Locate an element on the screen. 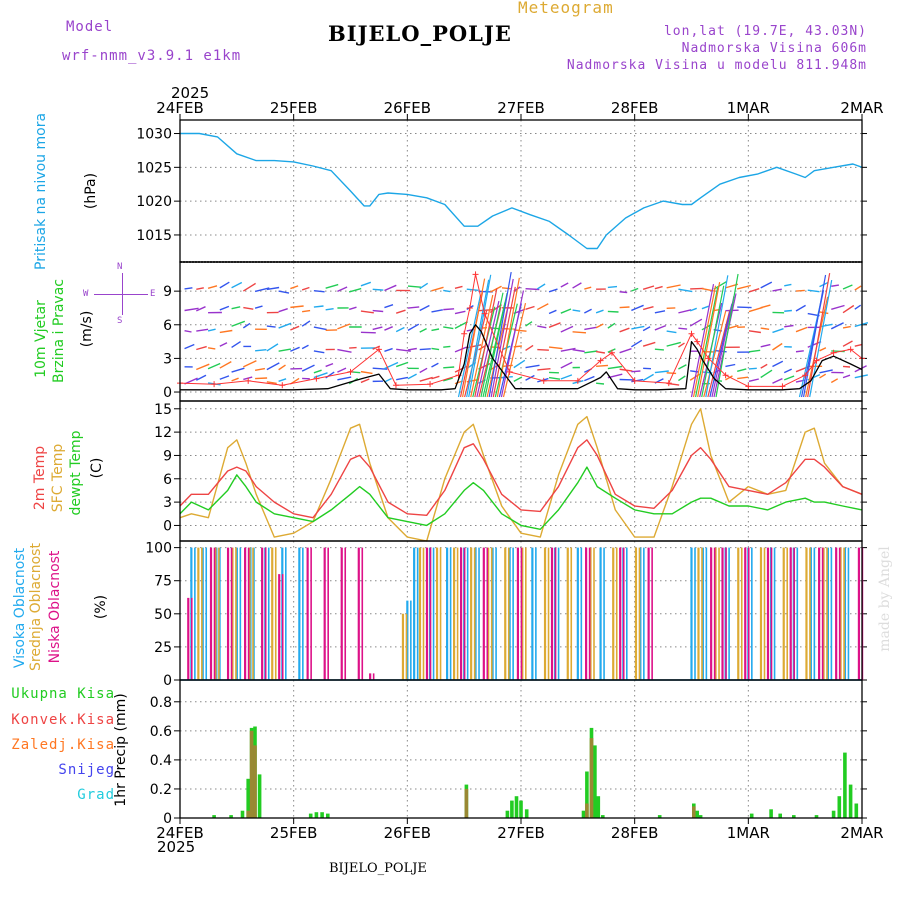 This screenshot has width=900, height=900. y-tick-label: 0 is located at coordinates (167, 393).